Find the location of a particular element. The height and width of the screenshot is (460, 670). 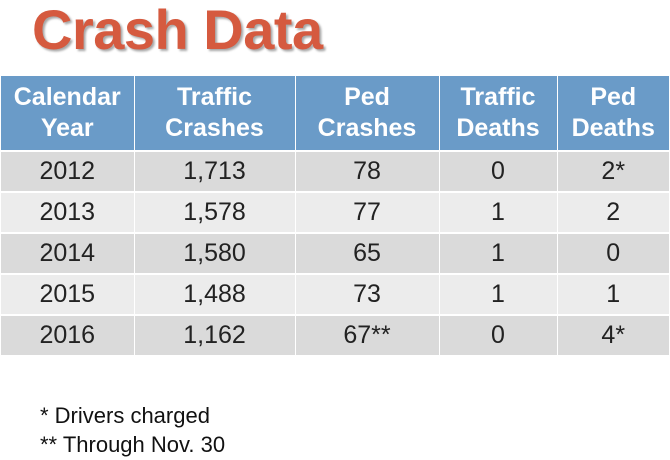

cell-year: 2012 is located at coordinates (68, 172).